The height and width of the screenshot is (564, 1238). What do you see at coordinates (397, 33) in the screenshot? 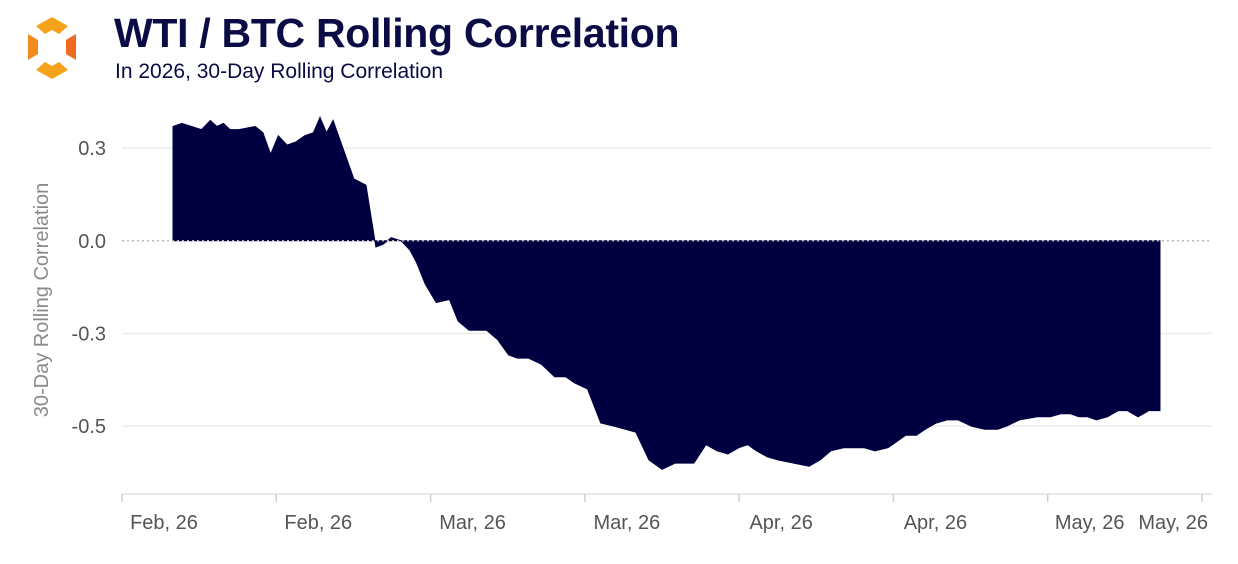
I see `chart-title: WTI / BTC Rolling Correlation` at bounding box center [397, 33].